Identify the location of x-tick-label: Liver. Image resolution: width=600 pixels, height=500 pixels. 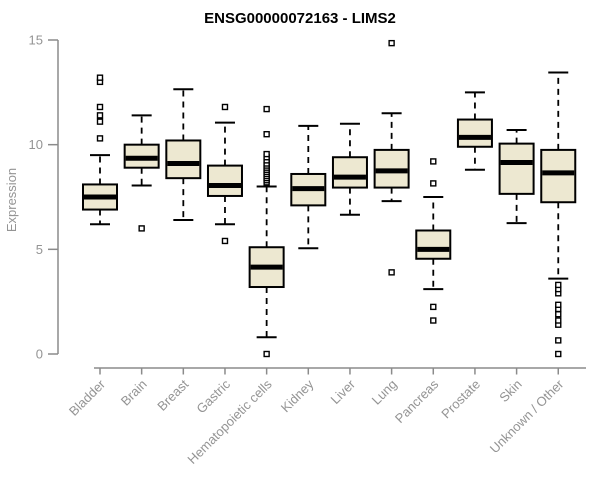
(343, 391).